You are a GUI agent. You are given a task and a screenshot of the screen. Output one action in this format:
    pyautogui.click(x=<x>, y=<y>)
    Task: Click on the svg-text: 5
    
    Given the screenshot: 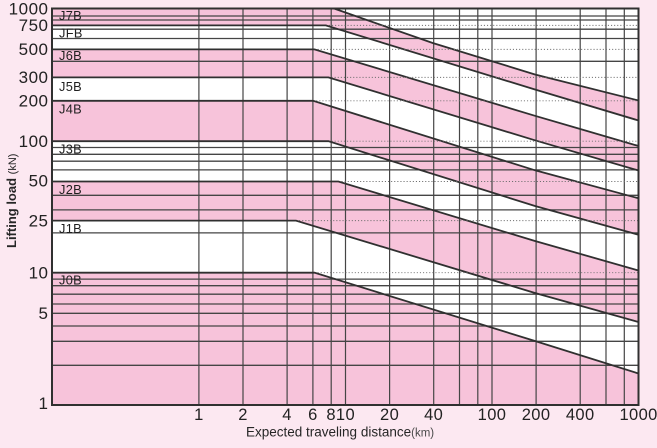 What is the action you would take?
    pyautogui.click(x=44, y=313)
    